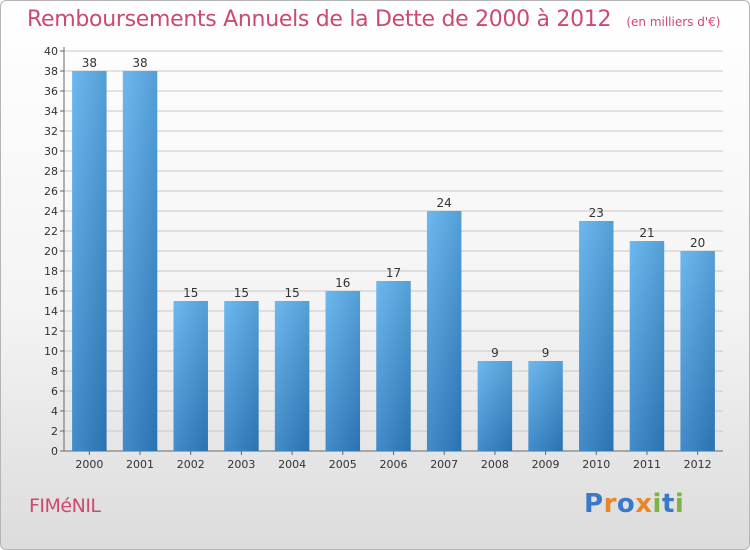 Image resolution: width=750 pixels, height=550 pixels. I want to click on y-tick-label: 40, so click(51, 51).